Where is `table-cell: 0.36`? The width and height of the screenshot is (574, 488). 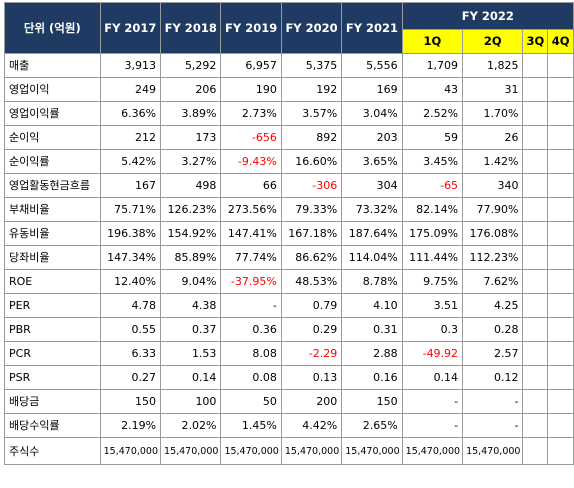 table-cell: 0.36 is located at coordinates (251, 329).